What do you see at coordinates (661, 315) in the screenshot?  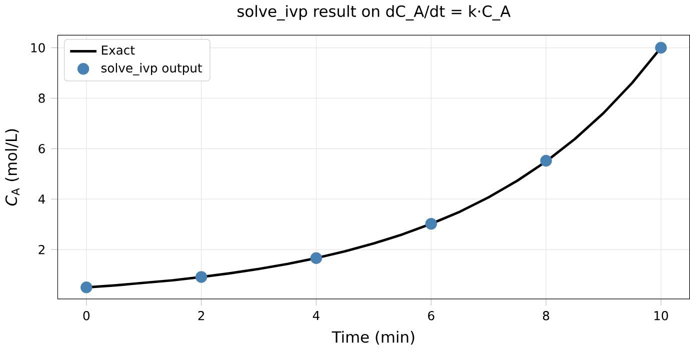 I see `x-tick-label: 10` at bounding box center [661, 315].